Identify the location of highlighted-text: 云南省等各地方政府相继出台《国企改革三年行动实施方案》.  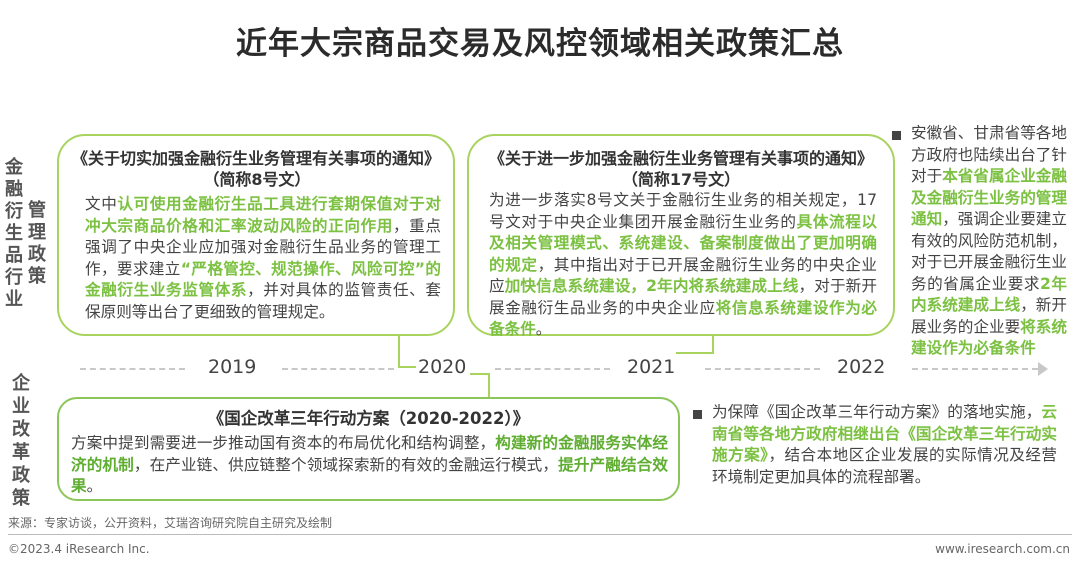
(884, 433).